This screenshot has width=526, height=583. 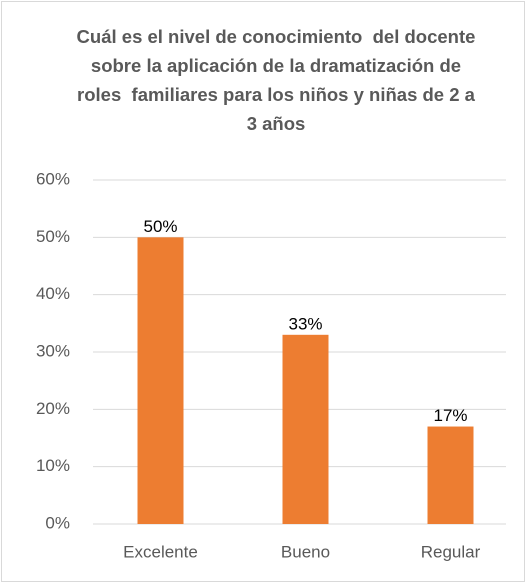 I want to click on y-tick-label: 0%, so click(x=57, y=522).